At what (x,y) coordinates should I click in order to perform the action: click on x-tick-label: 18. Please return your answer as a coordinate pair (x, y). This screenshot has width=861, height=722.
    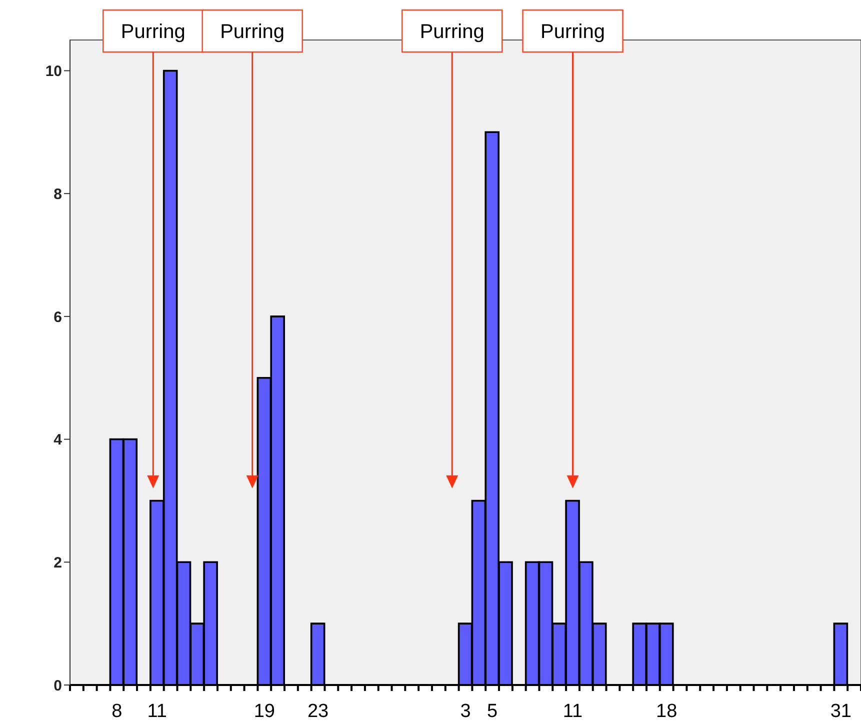
    Looking at the image, I should click on (667, 711).